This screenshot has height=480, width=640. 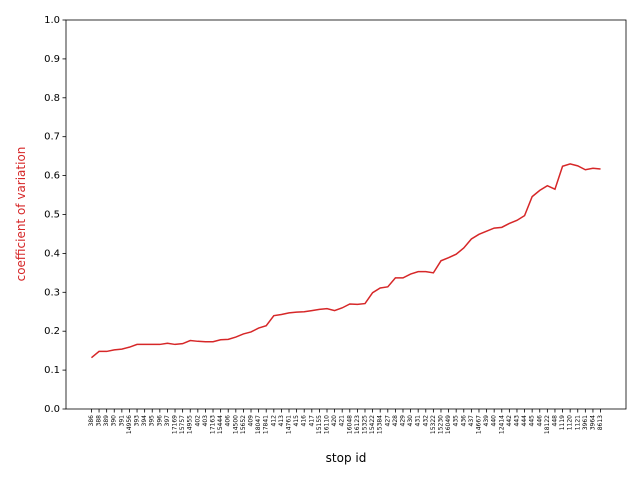 What do you see at coordinates (144, 421) in the screenshot?
I see `x-tick-label: 394` at bounding box center [144, 421].